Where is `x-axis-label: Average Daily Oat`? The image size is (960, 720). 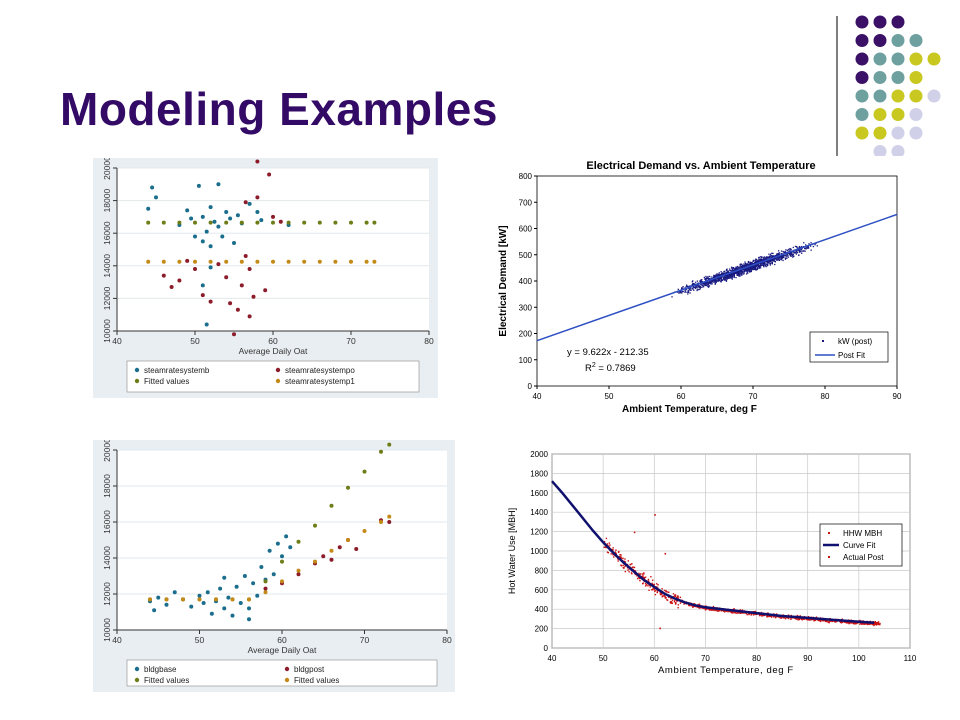 x-axis-label: Average Daily Oat is located at coordinates (273, 351).